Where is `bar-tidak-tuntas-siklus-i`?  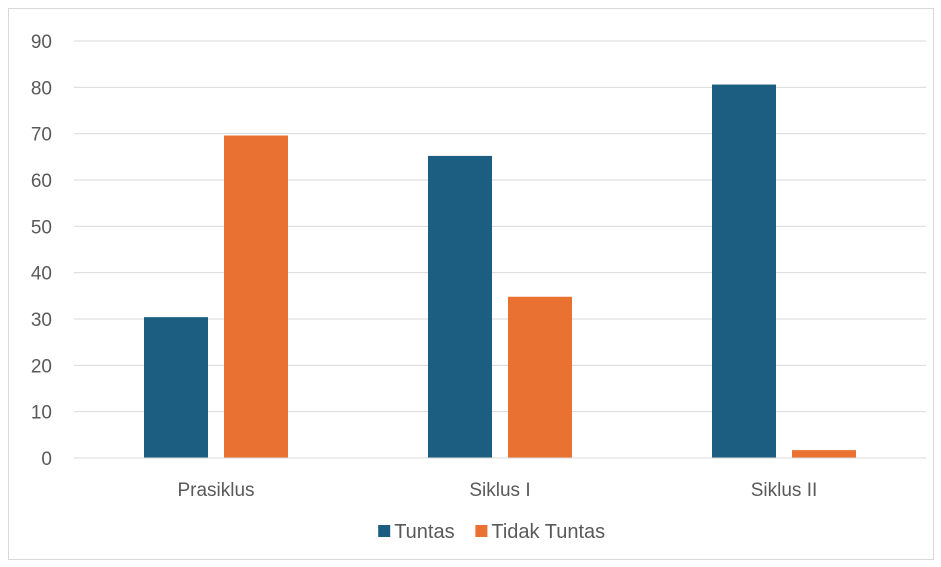
bar-tidak-tuntas-siklus-i is located at coordinates (540, 377).